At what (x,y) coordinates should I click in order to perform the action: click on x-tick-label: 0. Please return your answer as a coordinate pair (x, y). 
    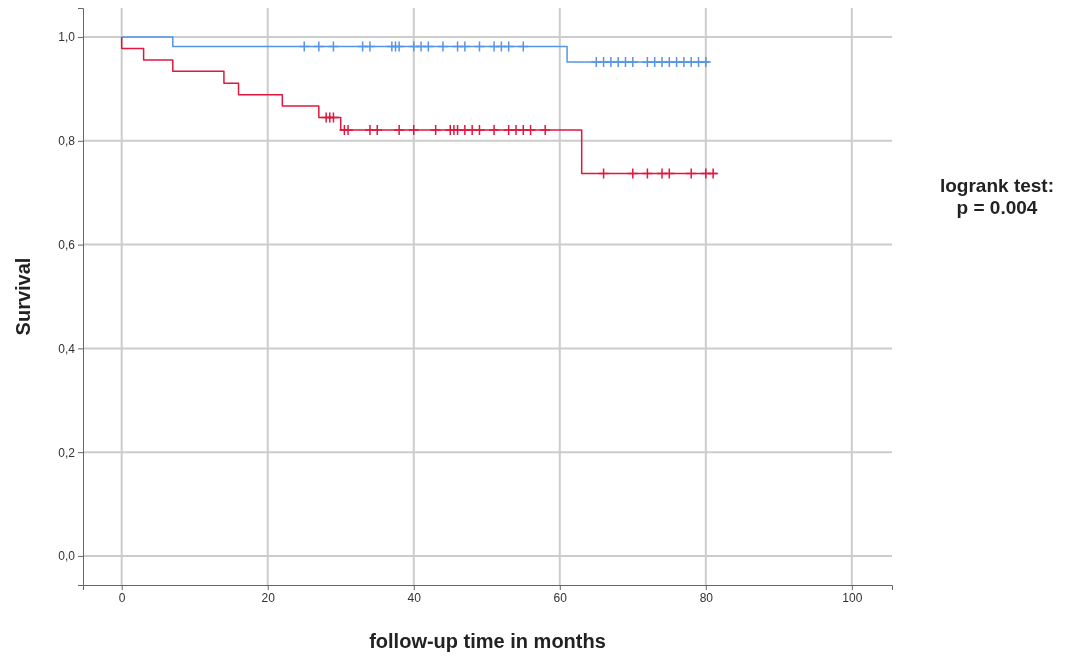
    Looking at the image, I should click on (122, 597).